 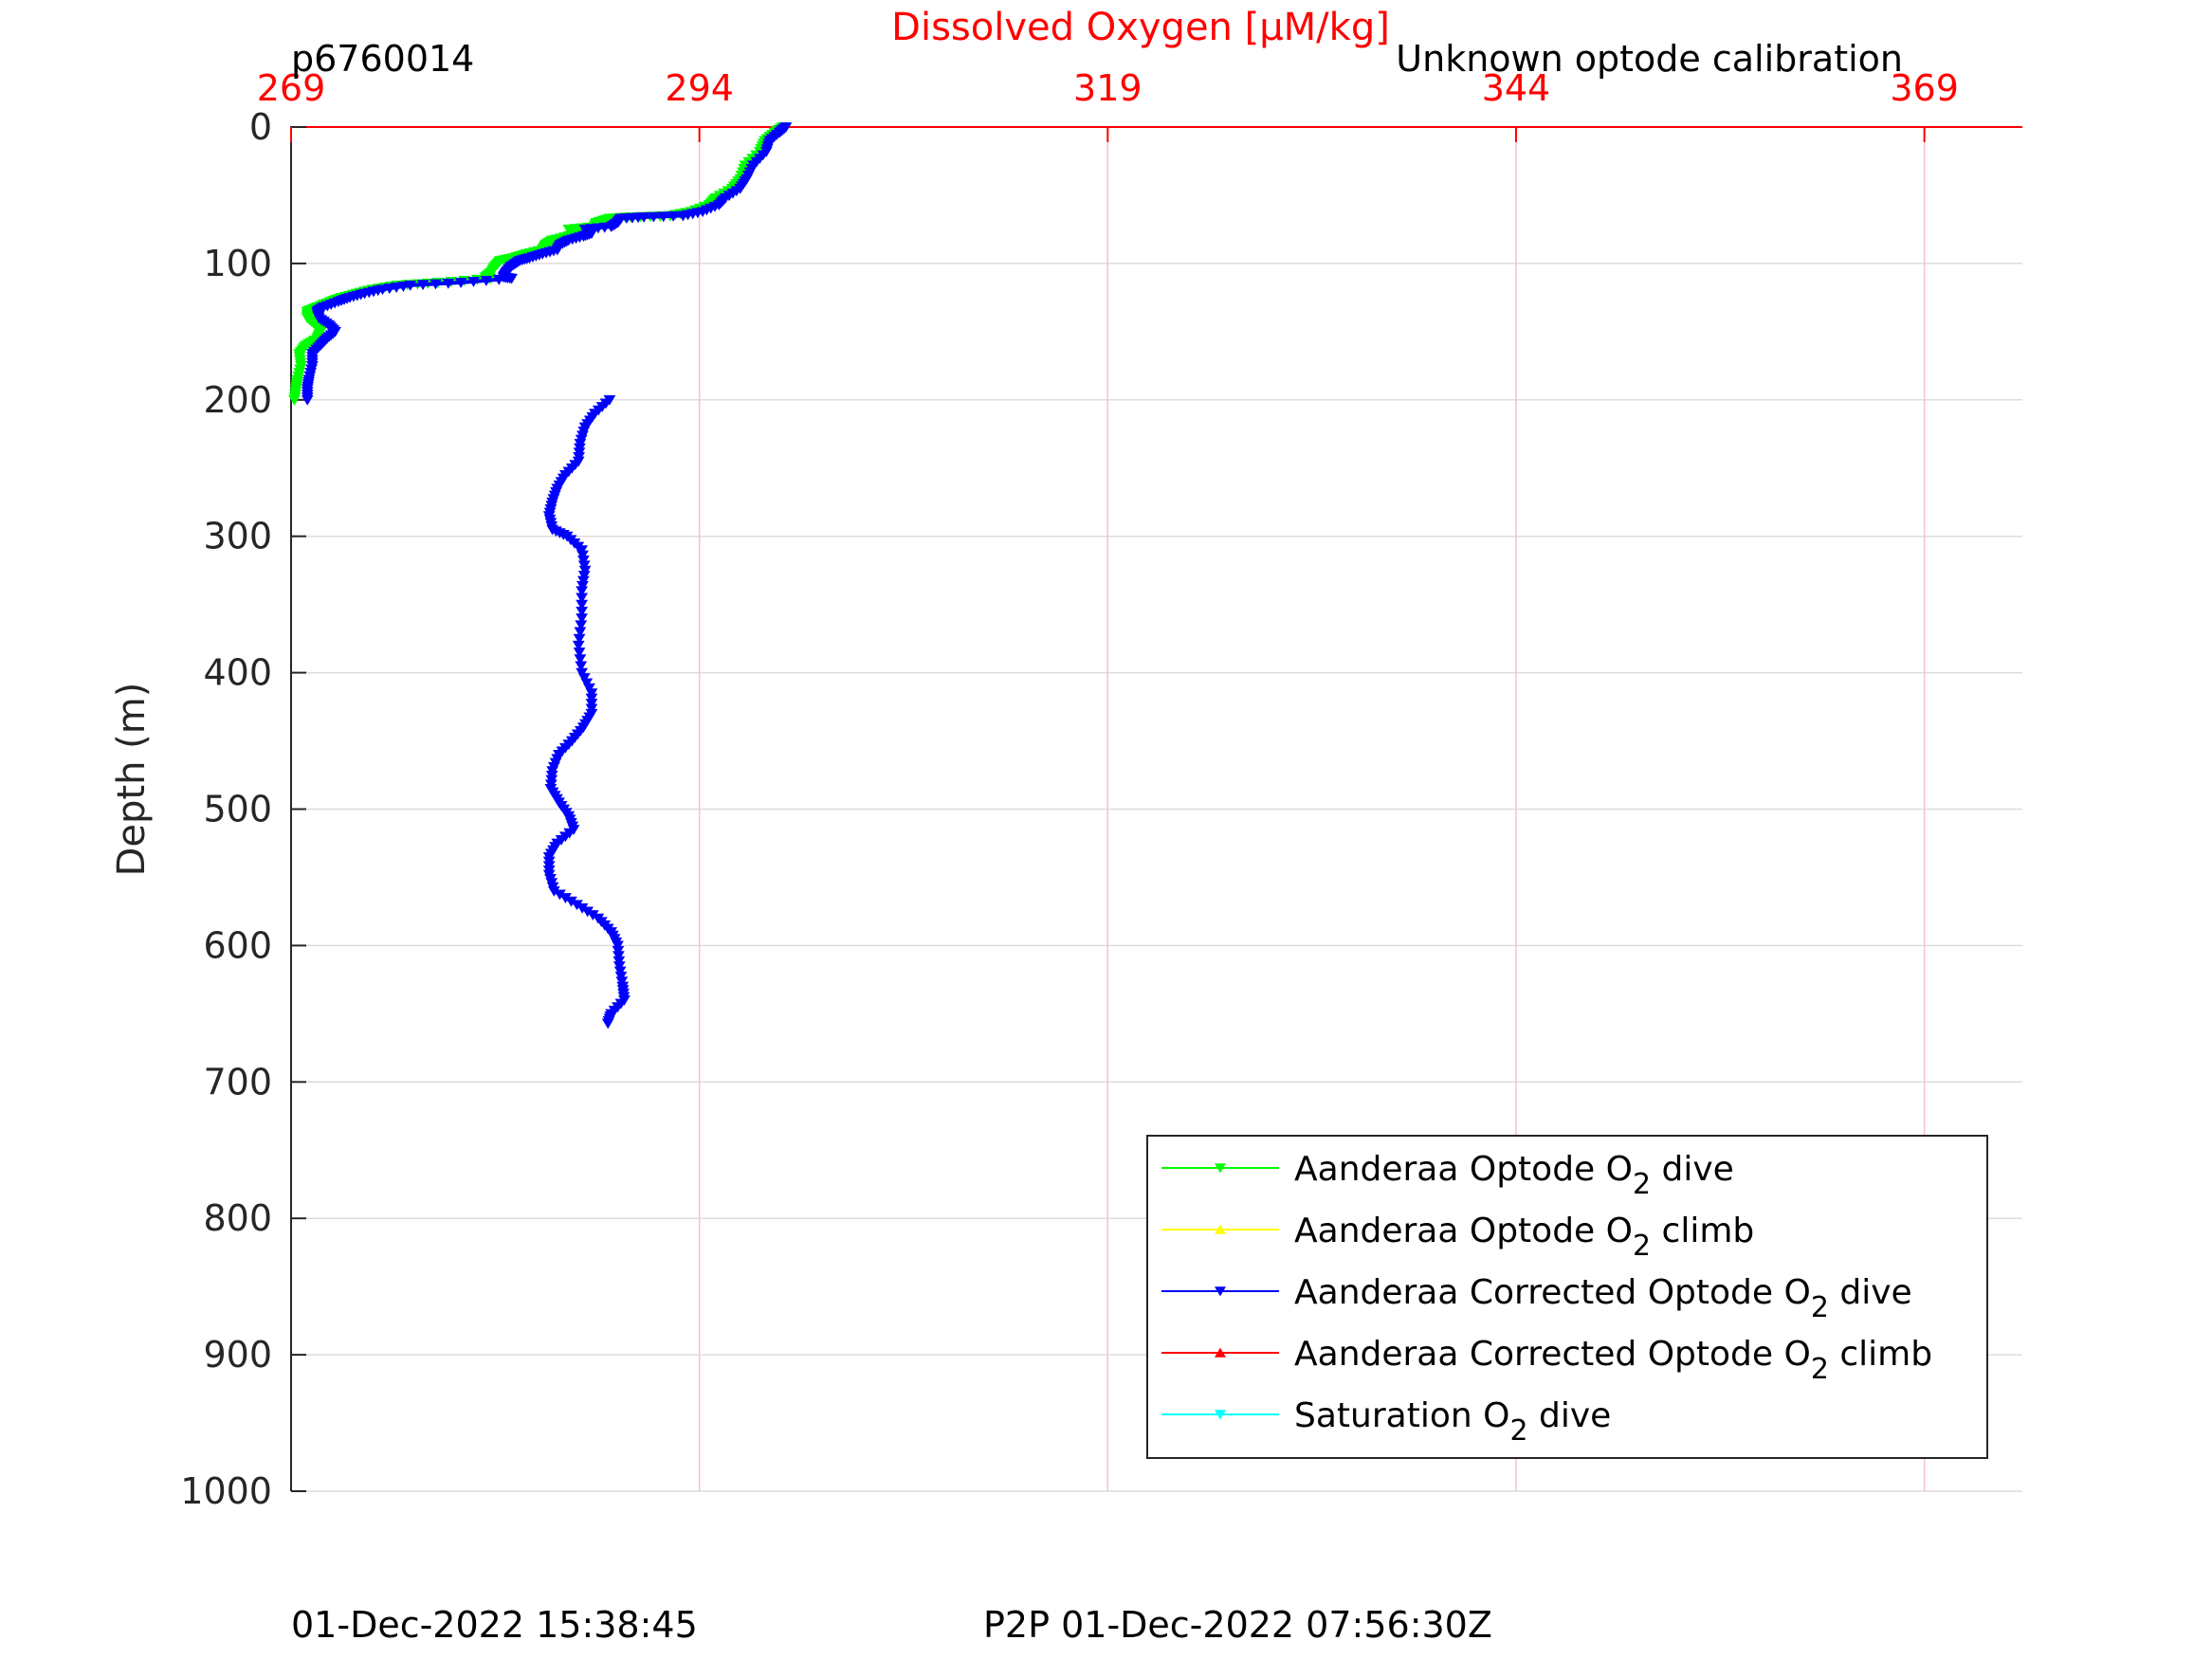 What do you see at coordinates (132, 780) in the screenshot?
I see `y-axis-label: Depth (m)` at bounding box center [132, 780].